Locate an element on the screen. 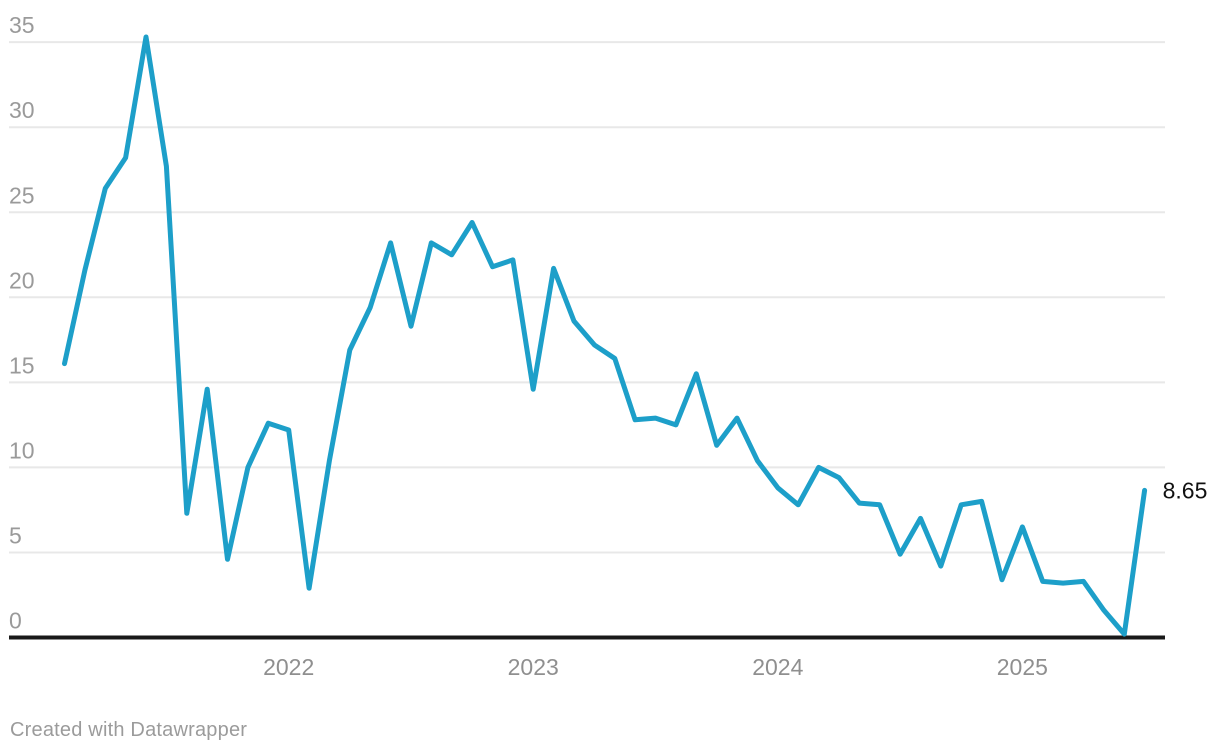 The image size is (1220, 756). x-axis-tick-label: 2023 is located at coordinates (533, 667).